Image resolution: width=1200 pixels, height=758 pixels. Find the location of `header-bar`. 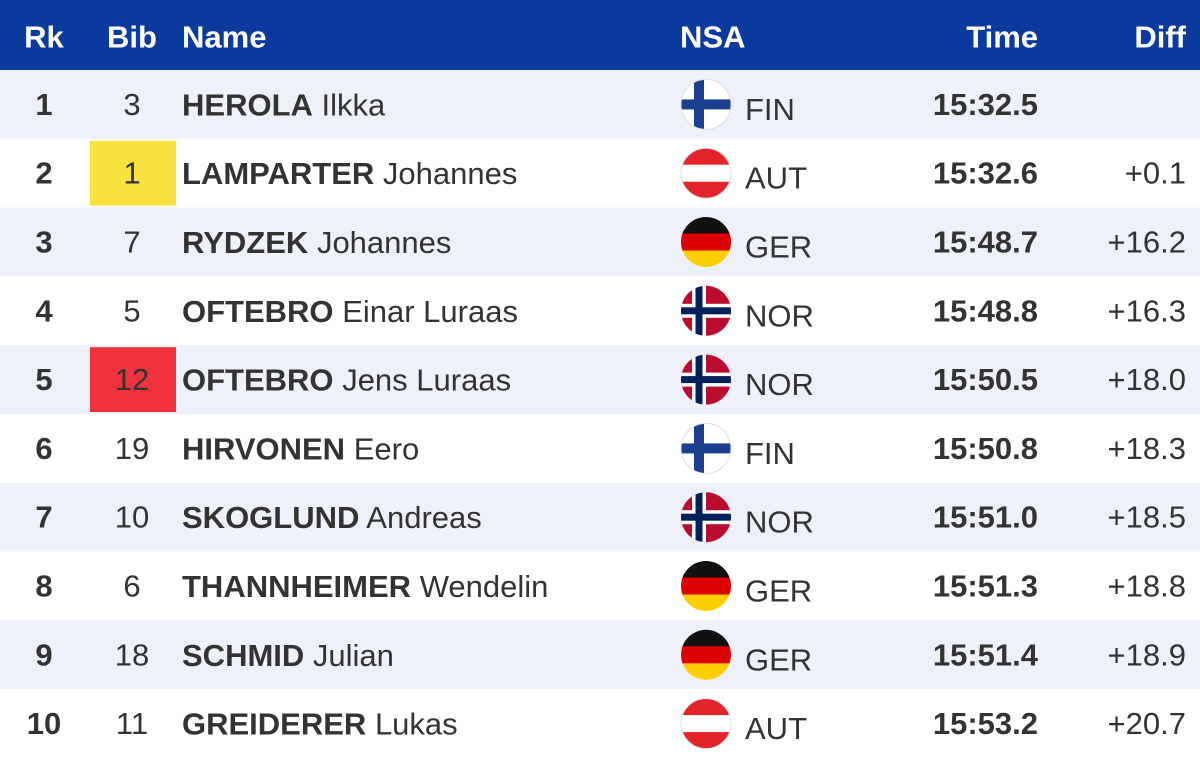

header-bar is located at coordinates (600, 35).